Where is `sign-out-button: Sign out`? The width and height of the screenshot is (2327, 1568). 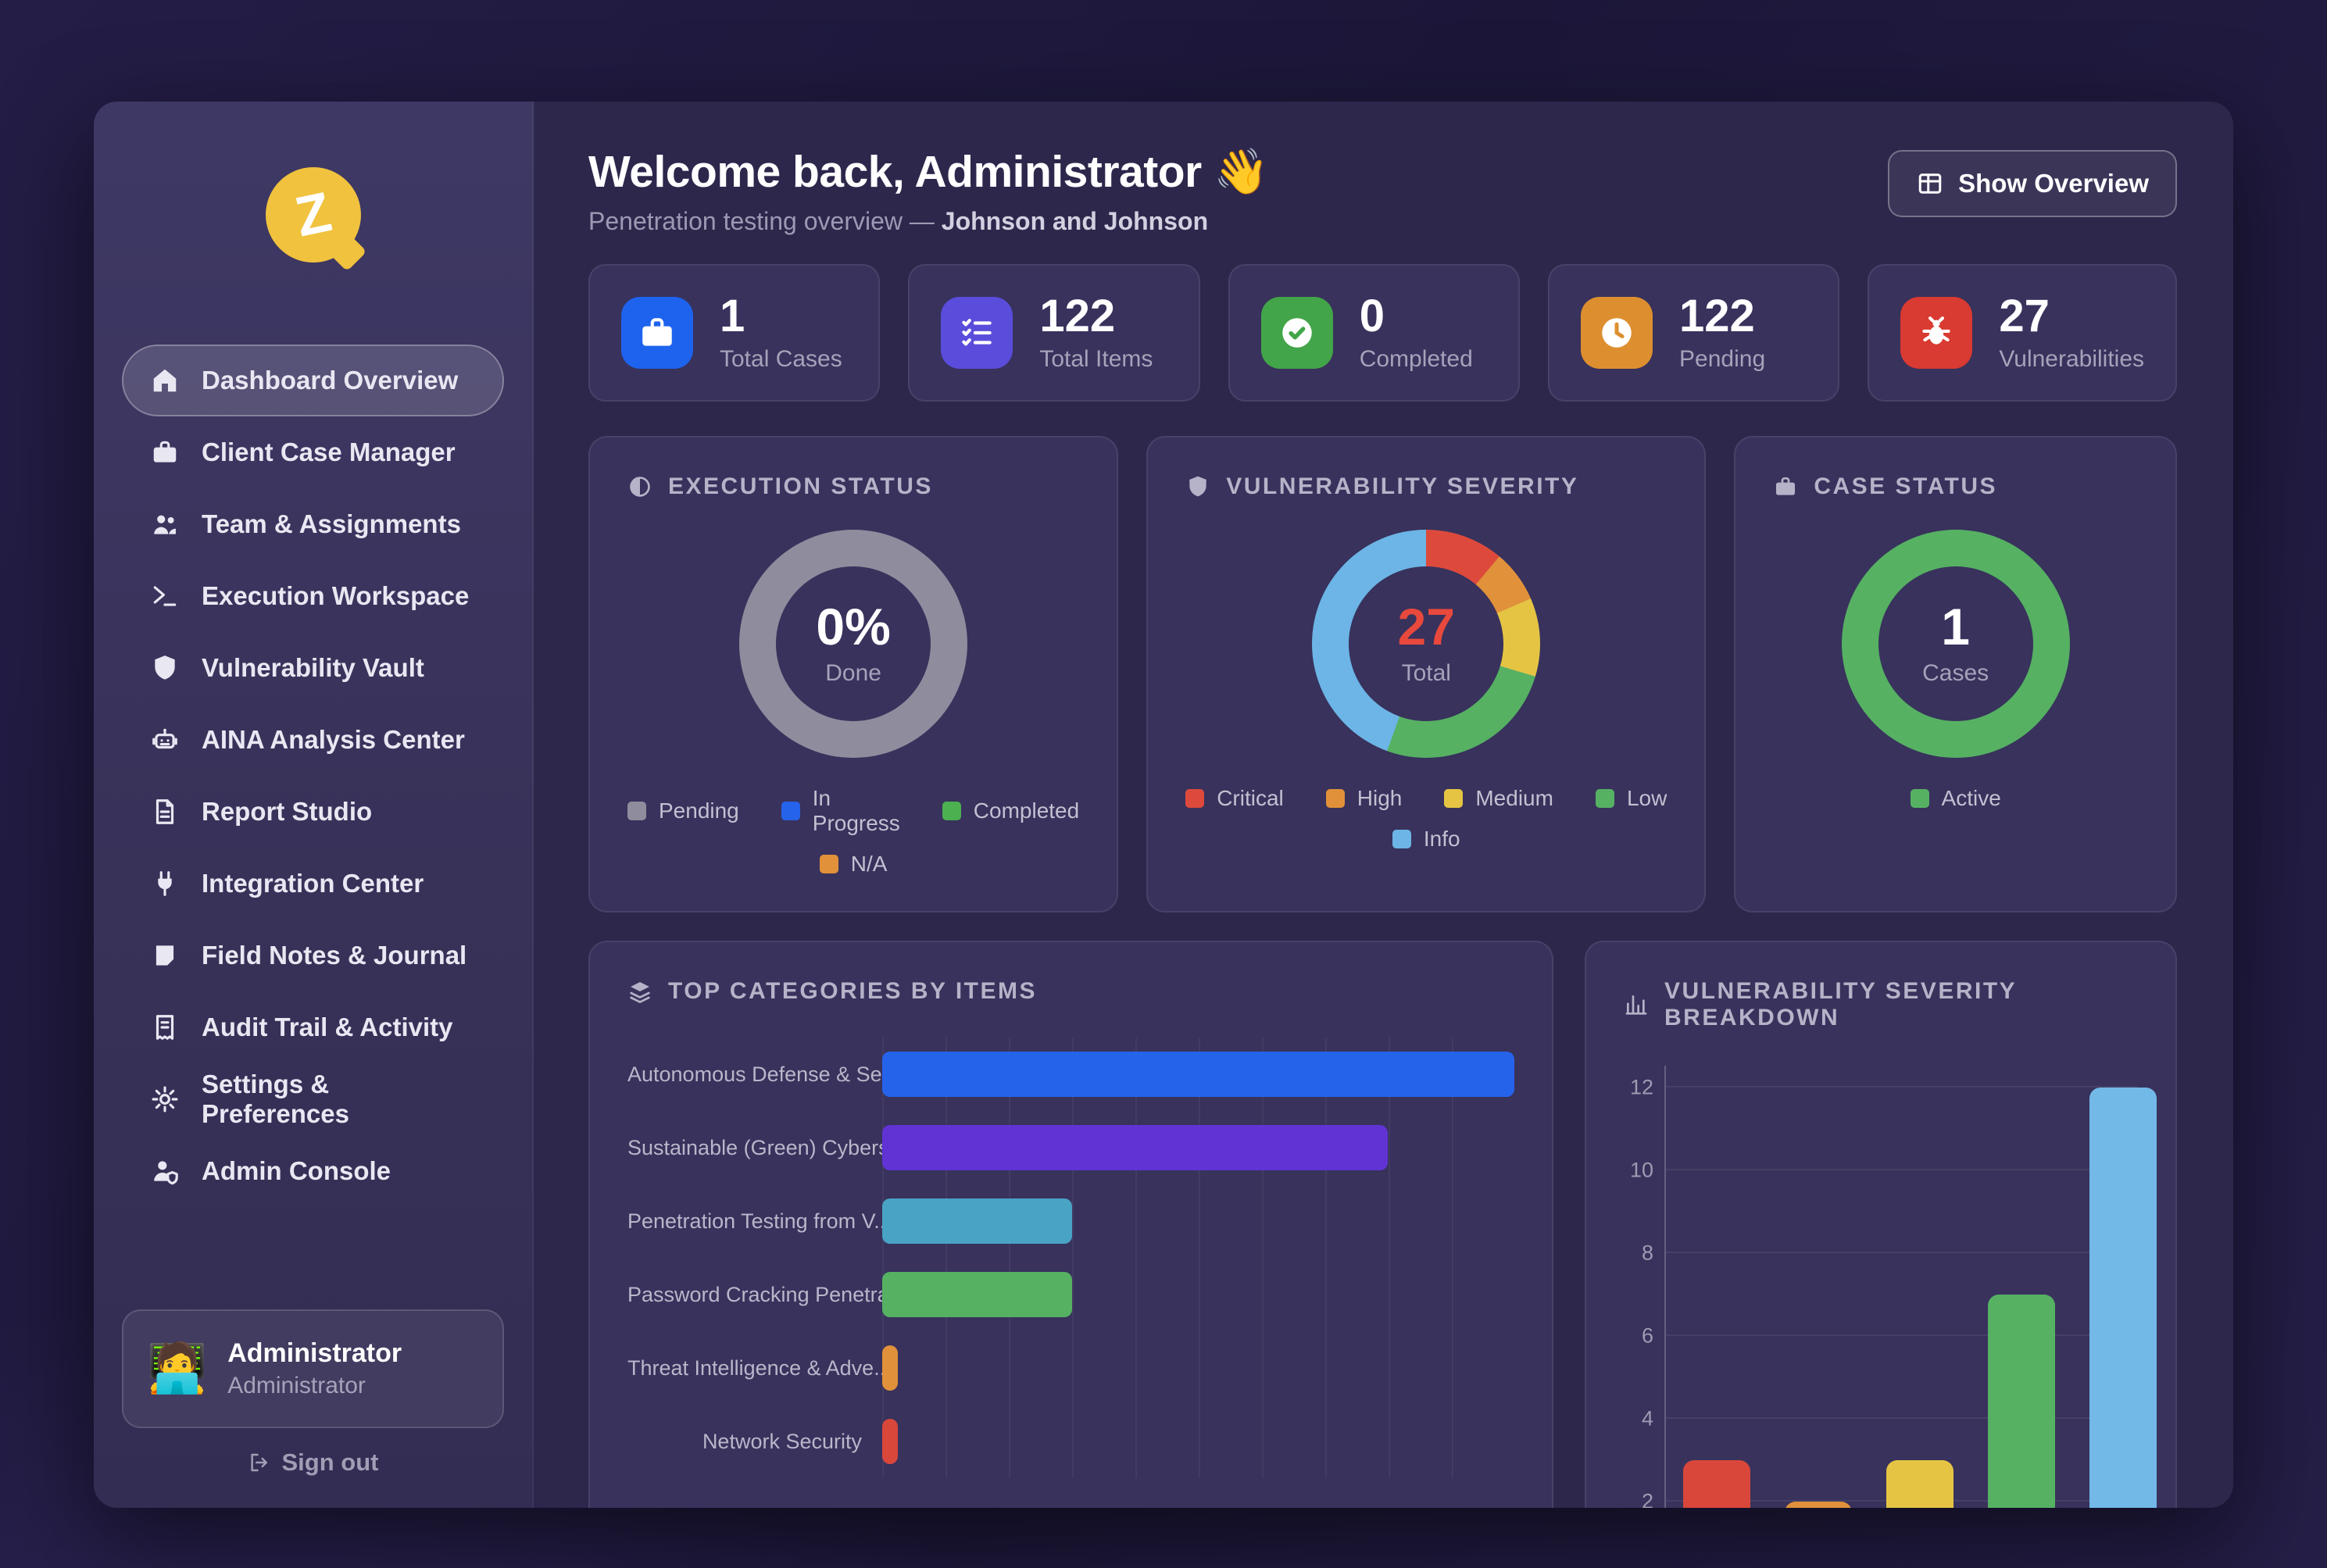
sign-out-button: Sign out is located at coordinates (313, 1462).